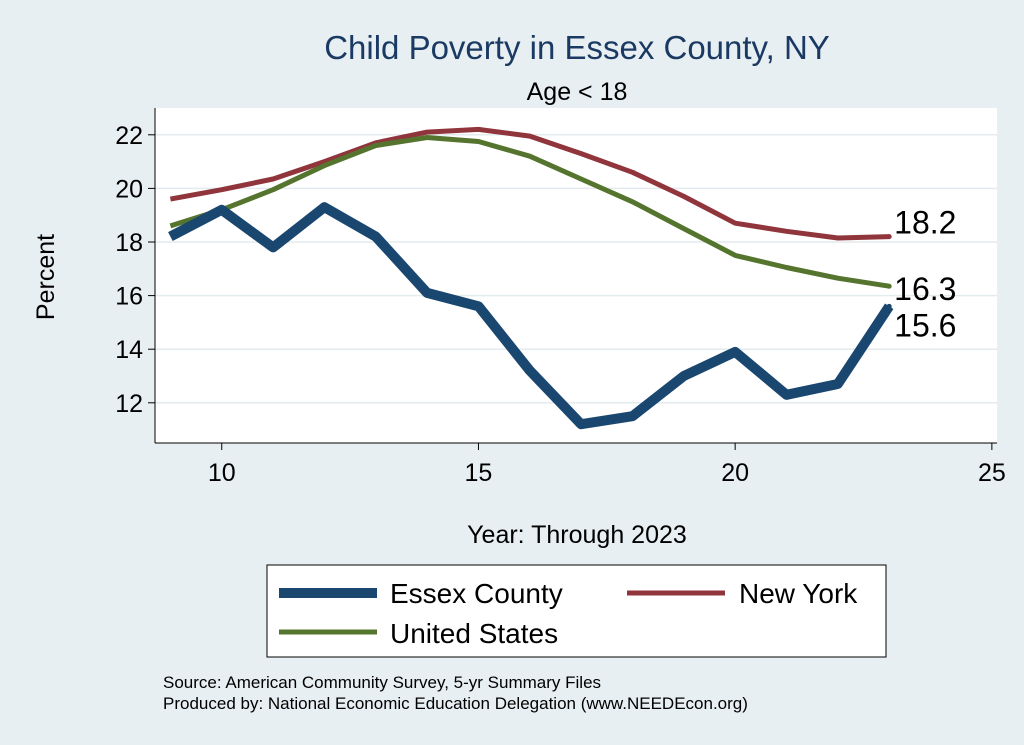 The image size is (1024, 745). I want to click on y-tick-label: 18, so click(129, 243).